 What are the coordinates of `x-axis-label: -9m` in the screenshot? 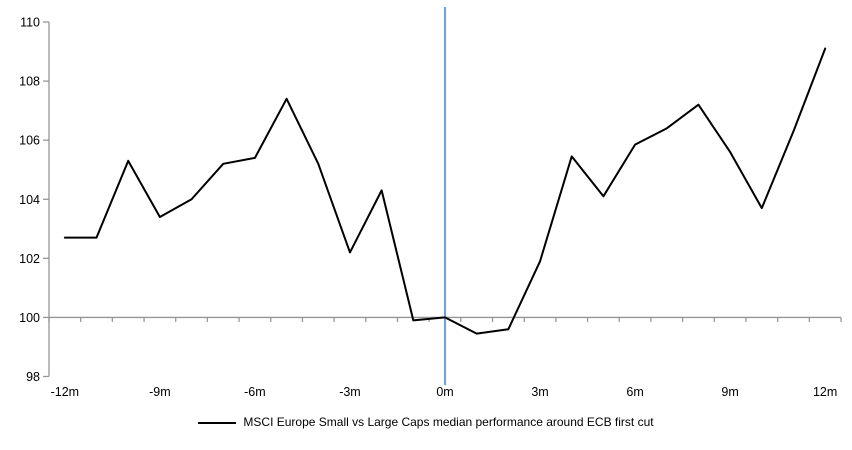 It's located at (160, 392).